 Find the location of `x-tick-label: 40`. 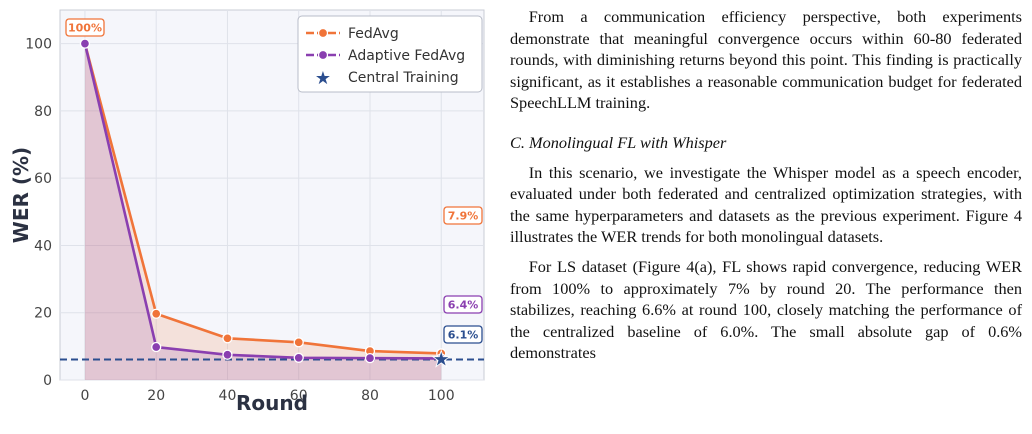

x-tick-label: 40 is located at coordinates (228, 396).